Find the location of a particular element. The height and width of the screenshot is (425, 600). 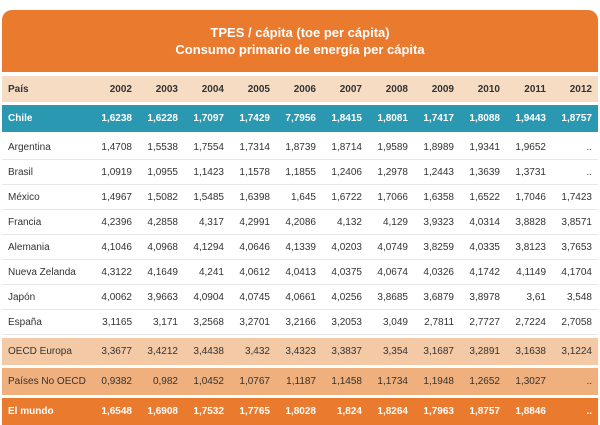

cell: 1,824 is located at coordinates (345, 411).